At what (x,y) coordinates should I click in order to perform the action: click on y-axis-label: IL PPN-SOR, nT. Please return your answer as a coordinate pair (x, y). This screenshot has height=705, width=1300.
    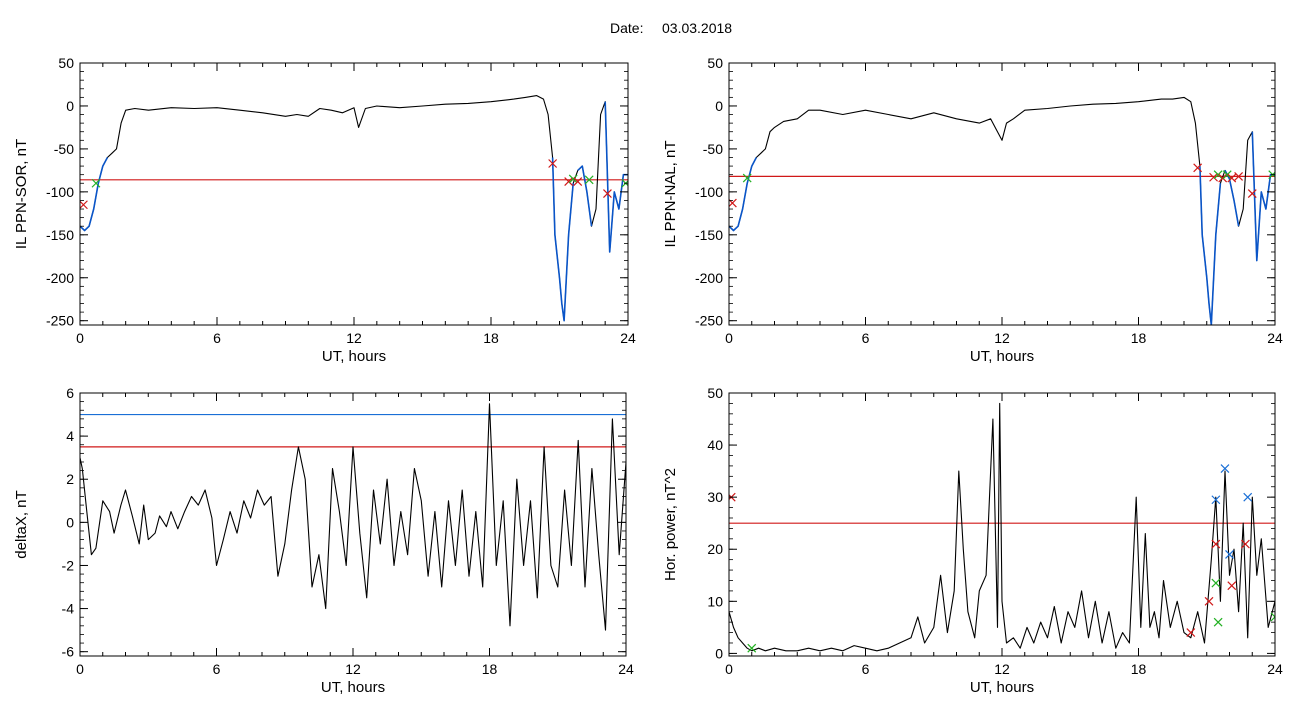
    Looking at the image, I should click on (21, 194).